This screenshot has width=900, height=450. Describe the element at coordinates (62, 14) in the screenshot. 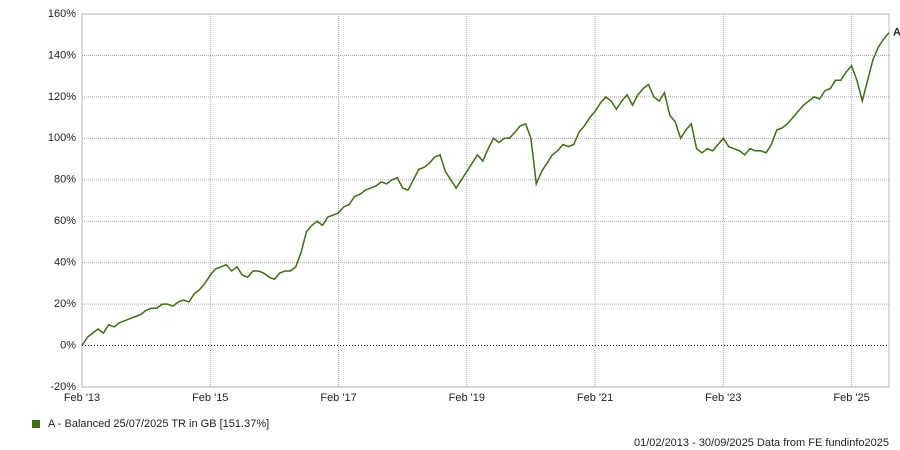

I see `y-tick-label: 160%` at that location.